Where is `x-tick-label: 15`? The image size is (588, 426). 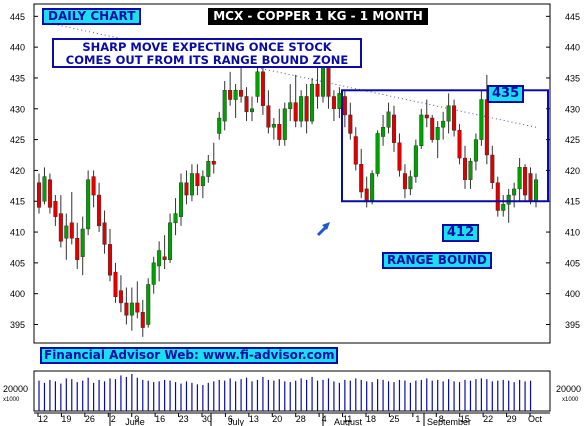 x-tick-label: 15 is located at coordinates (465, 419).